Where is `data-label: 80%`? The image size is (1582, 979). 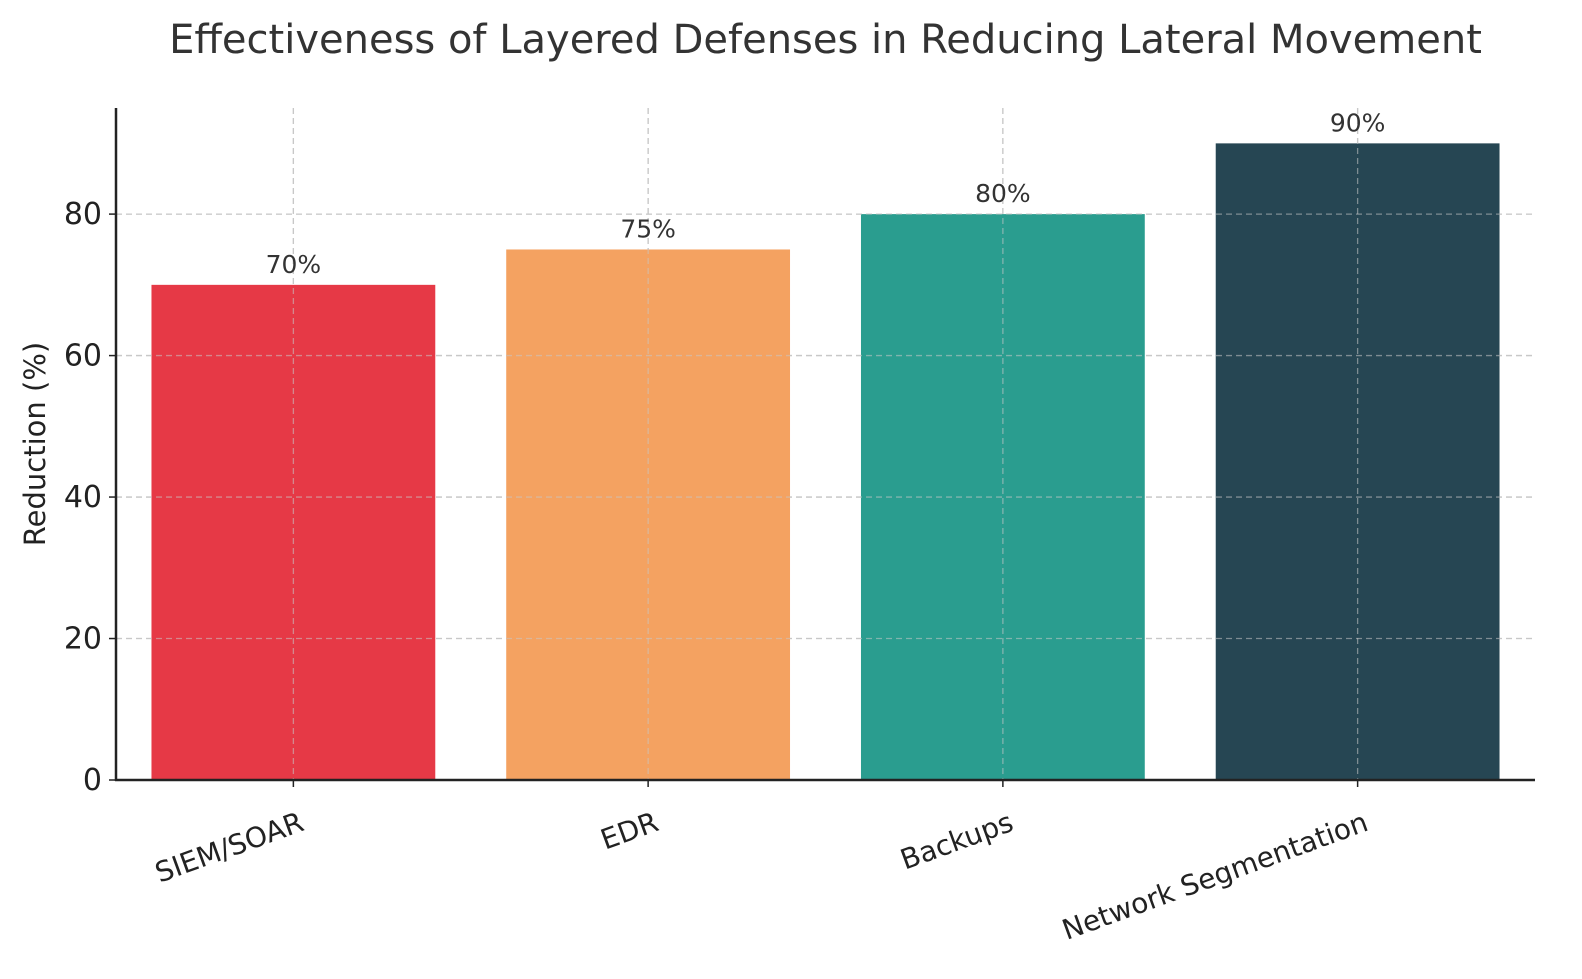 data-label: 80% is located at coordinates (1003, 193).